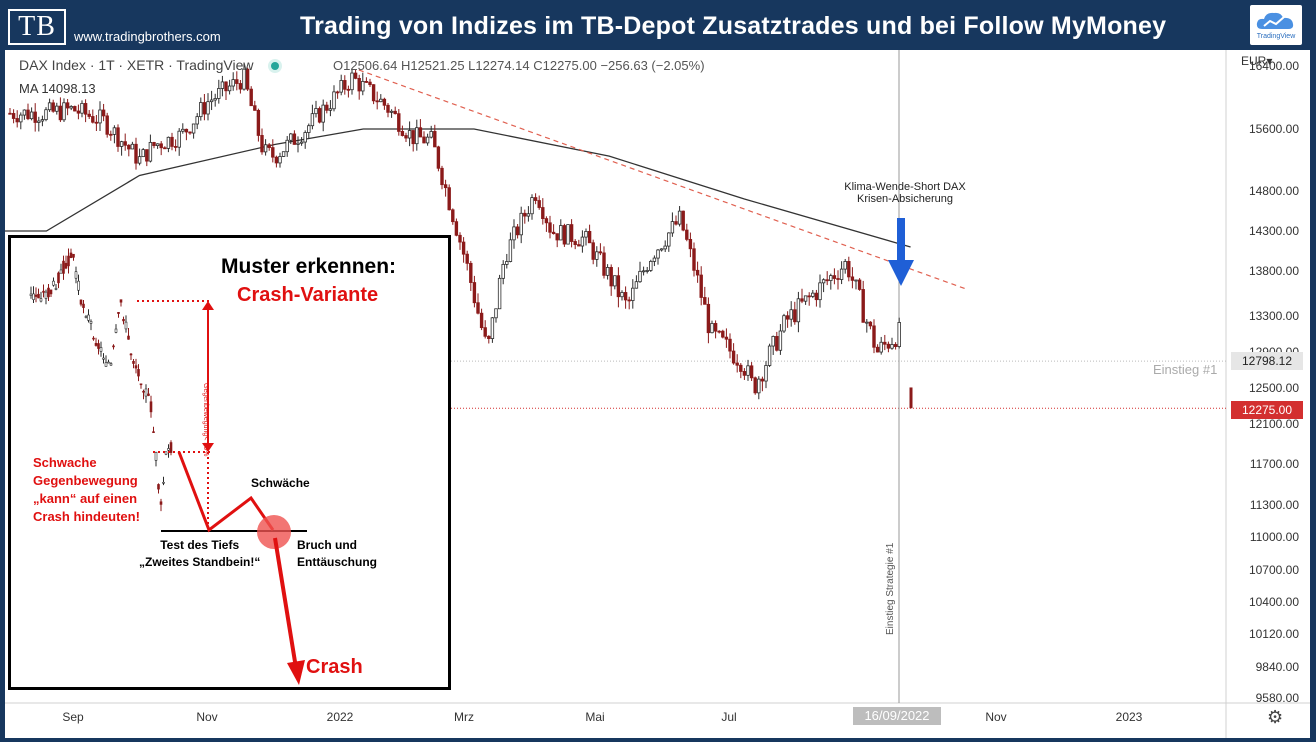 The width and height of the screenshot is (1316, 742). Describe the element at coordinates (1278, 698) in the screenshot. I see `y-tick-label: 9580.00` at that location.